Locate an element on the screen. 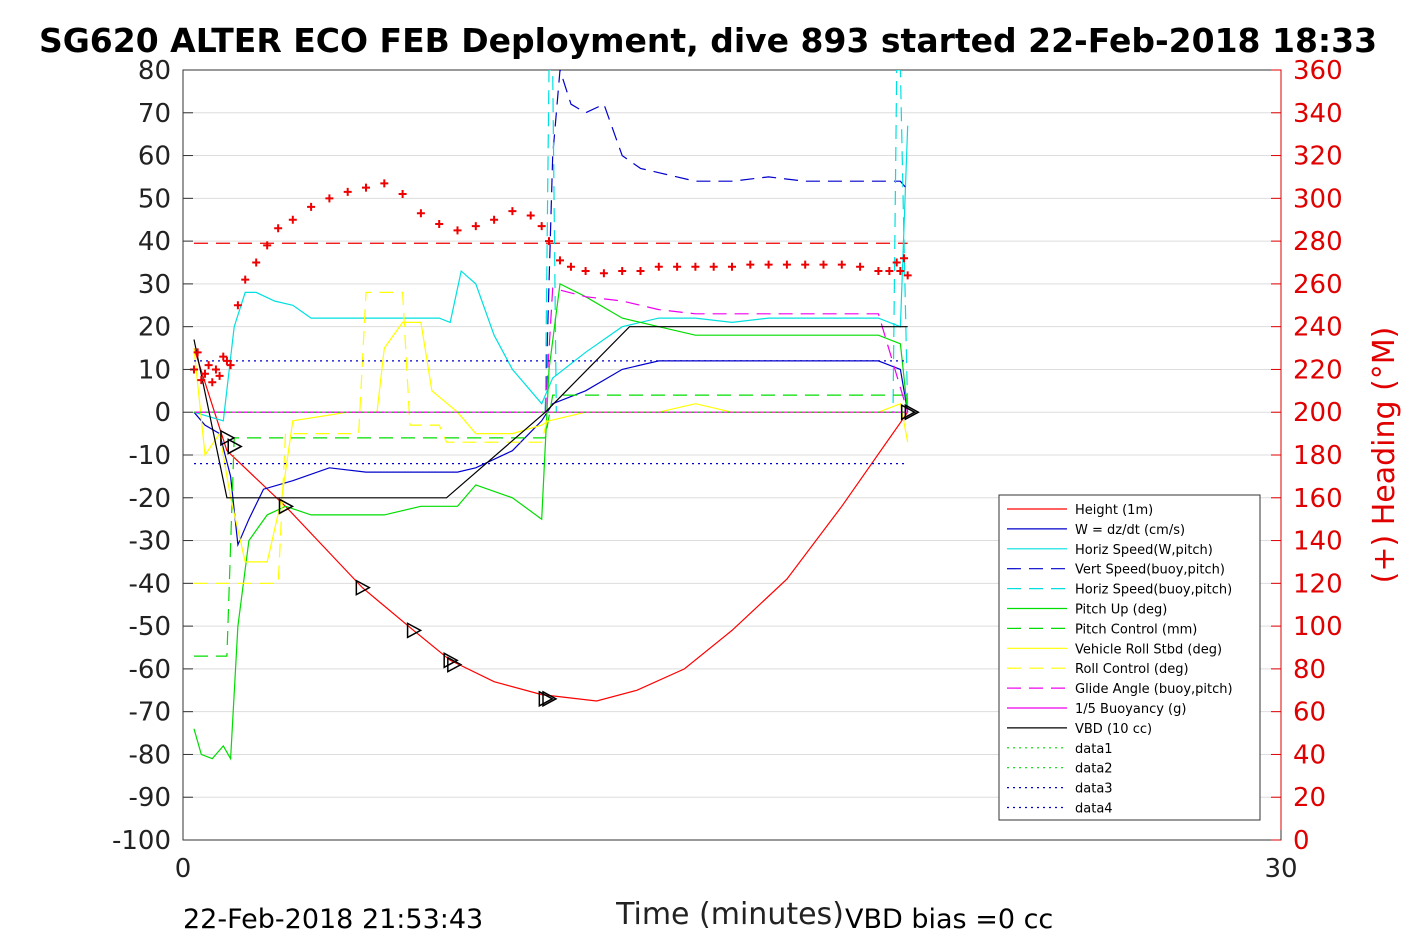 The width and height of the screenshot is (1417, 945). y-right-tick-label: 60 is located at coordinates (1309, 713).